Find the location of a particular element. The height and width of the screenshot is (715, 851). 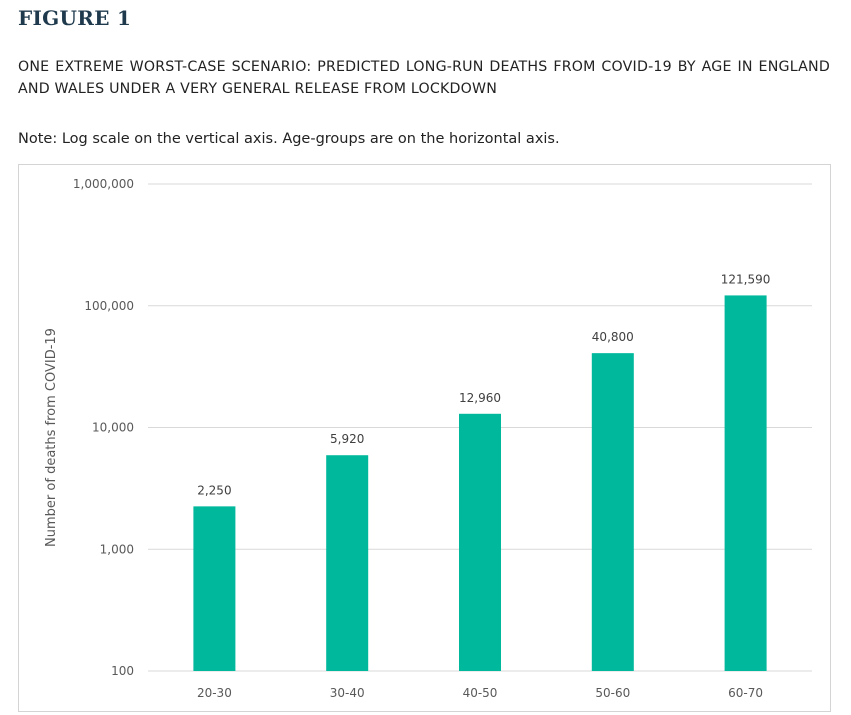

x-tick-label: 60-70 is located at coordinates (745, 693).